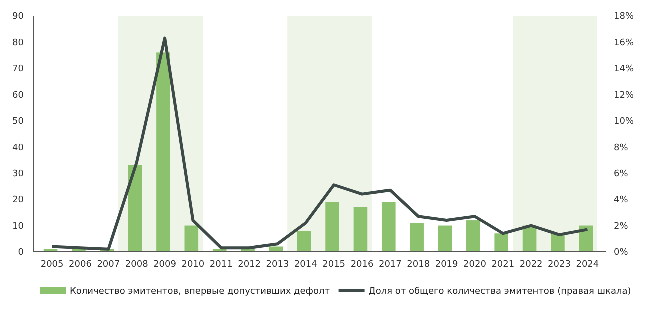 This screenshot has width=654, height=309. What do you see at coordinates (624, 122) in the screenshot?
I see `y2-tick-label: 10%` at bounding box center [624, 122].